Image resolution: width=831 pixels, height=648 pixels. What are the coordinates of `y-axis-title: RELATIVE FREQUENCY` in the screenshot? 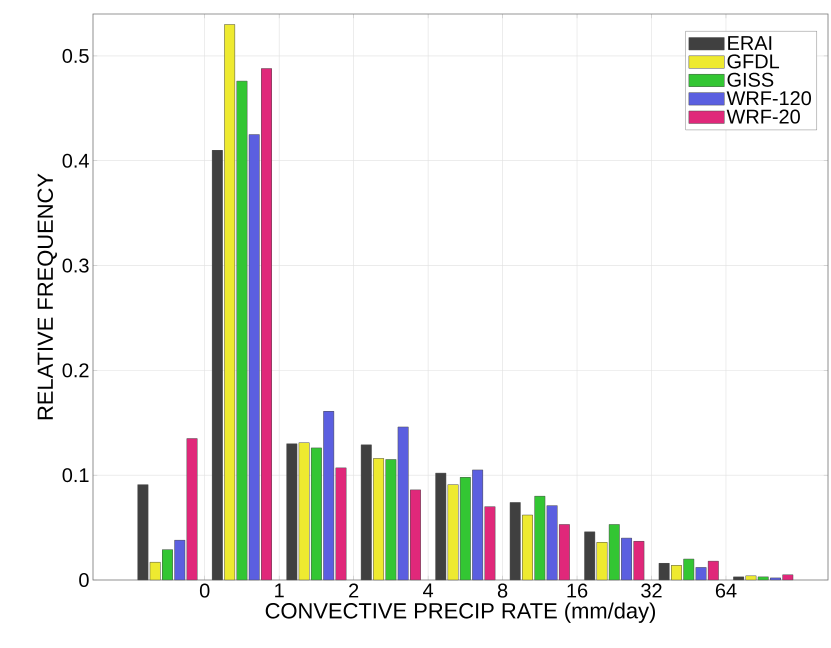 It's located at (47, 296).